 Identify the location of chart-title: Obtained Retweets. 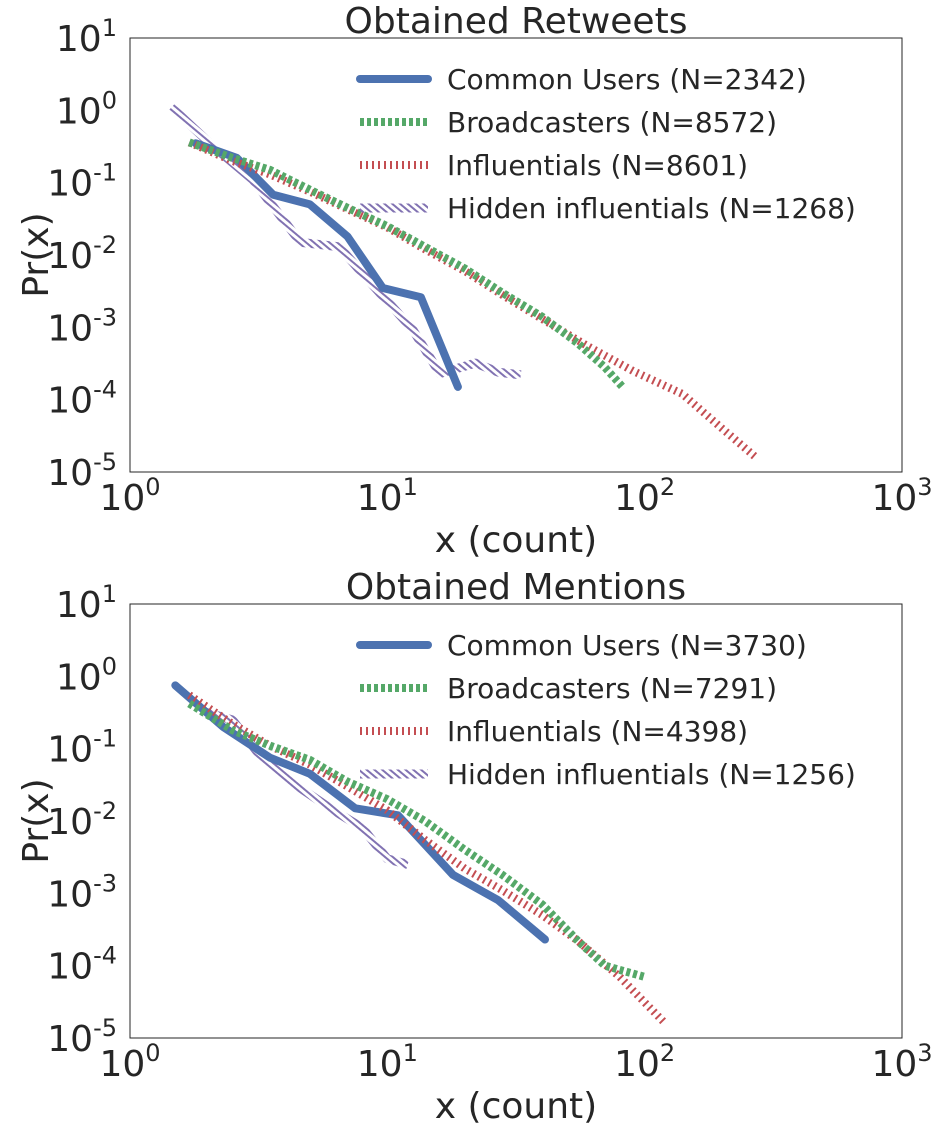
(516, 21).